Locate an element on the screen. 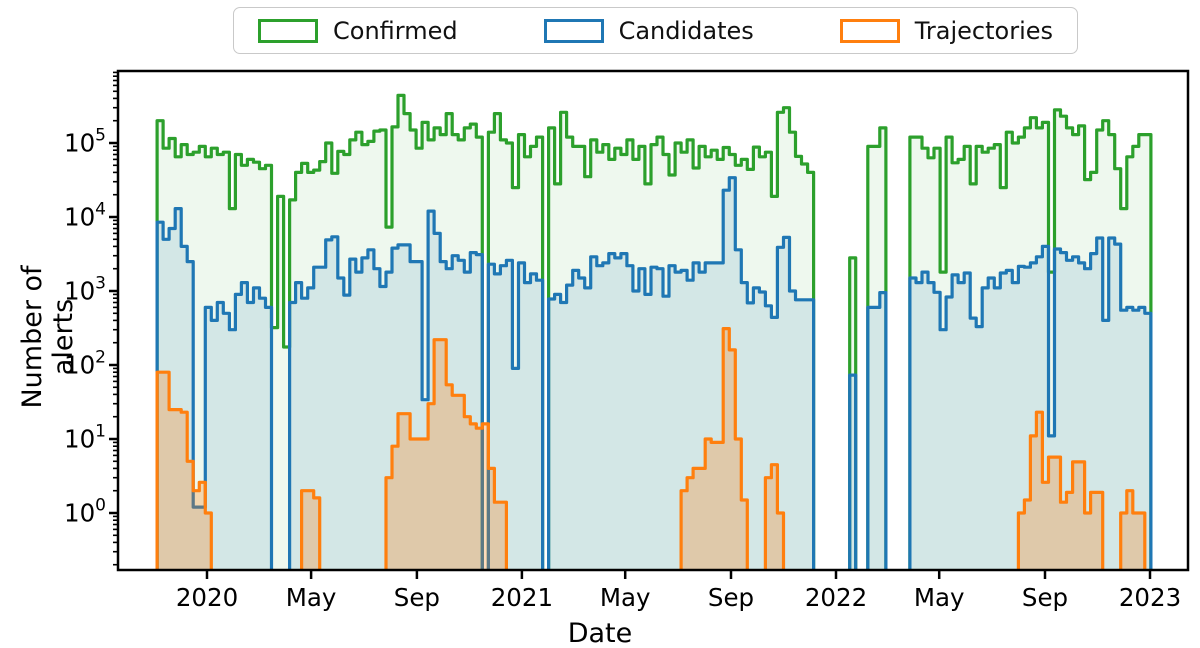  x-axis-label: Date is located at coordinates (600, 633).